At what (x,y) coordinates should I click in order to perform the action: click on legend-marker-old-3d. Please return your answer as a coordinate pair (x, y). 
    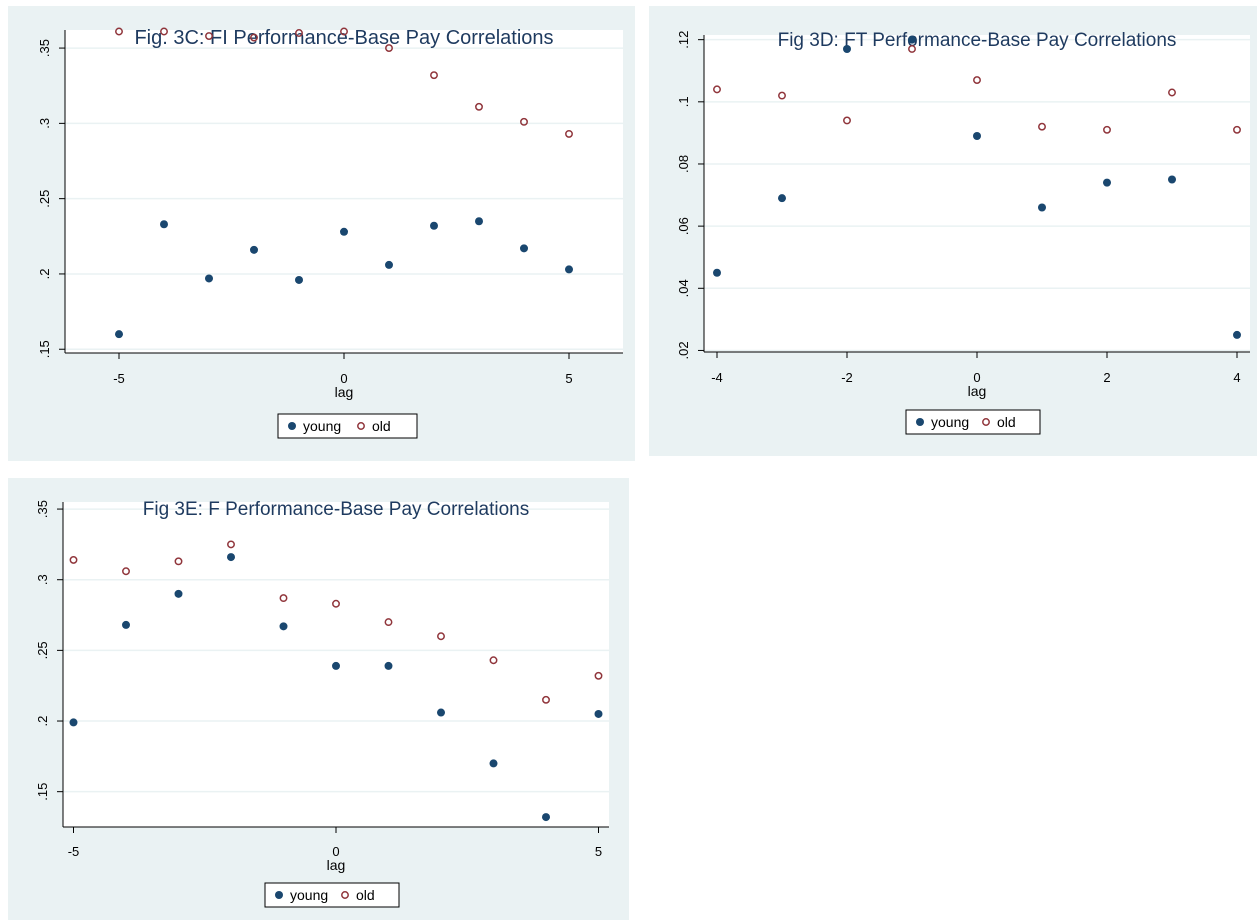
    Looking at the image, I should click on (986, 422).